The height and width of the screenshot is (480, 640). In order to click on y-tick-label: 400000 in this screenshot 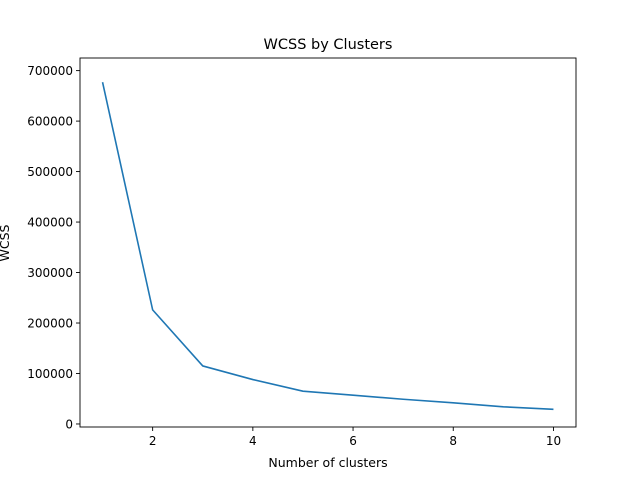, I will do `click(50, 223)`.